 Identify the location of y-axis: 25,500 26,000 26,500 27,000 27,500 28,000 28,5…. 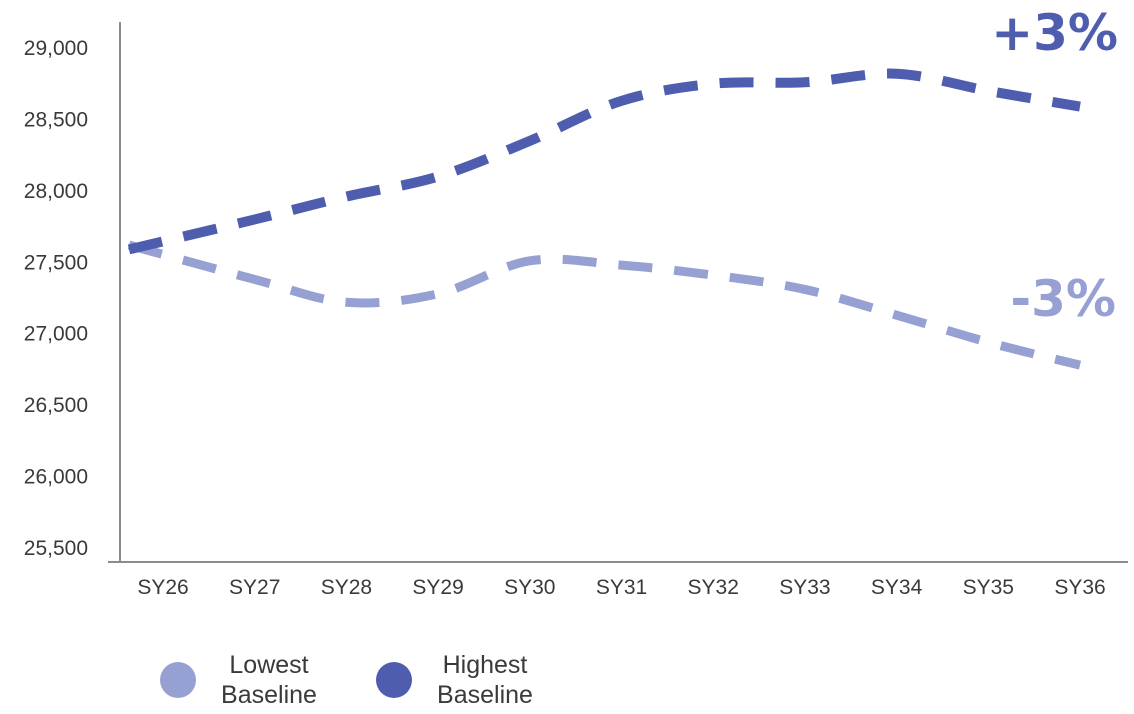
(72, 292).